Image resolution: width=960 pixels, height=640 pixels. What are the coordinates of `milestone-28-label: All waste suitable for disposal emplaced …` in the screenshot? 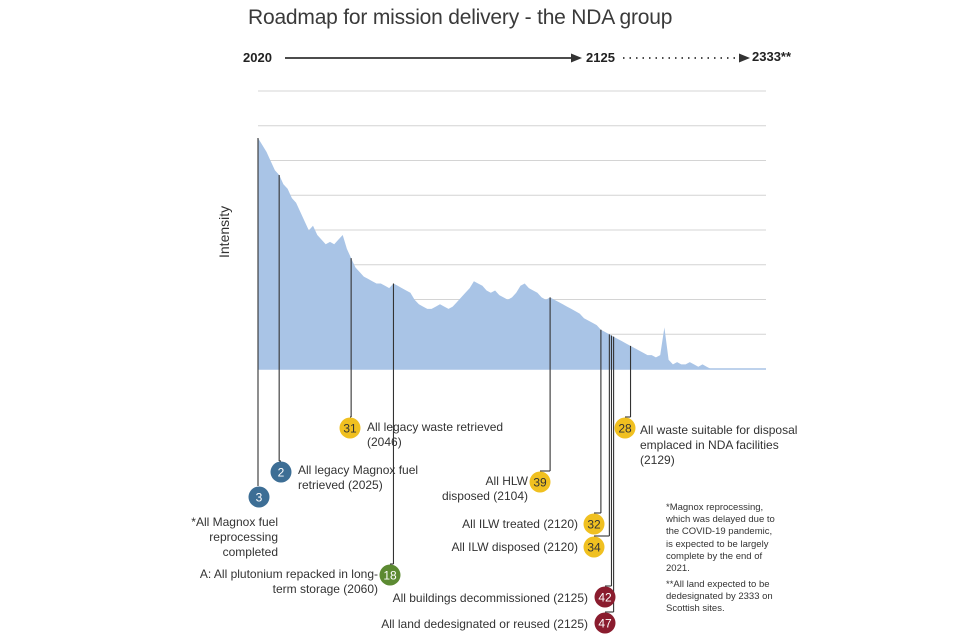 It's located at (719, 445).